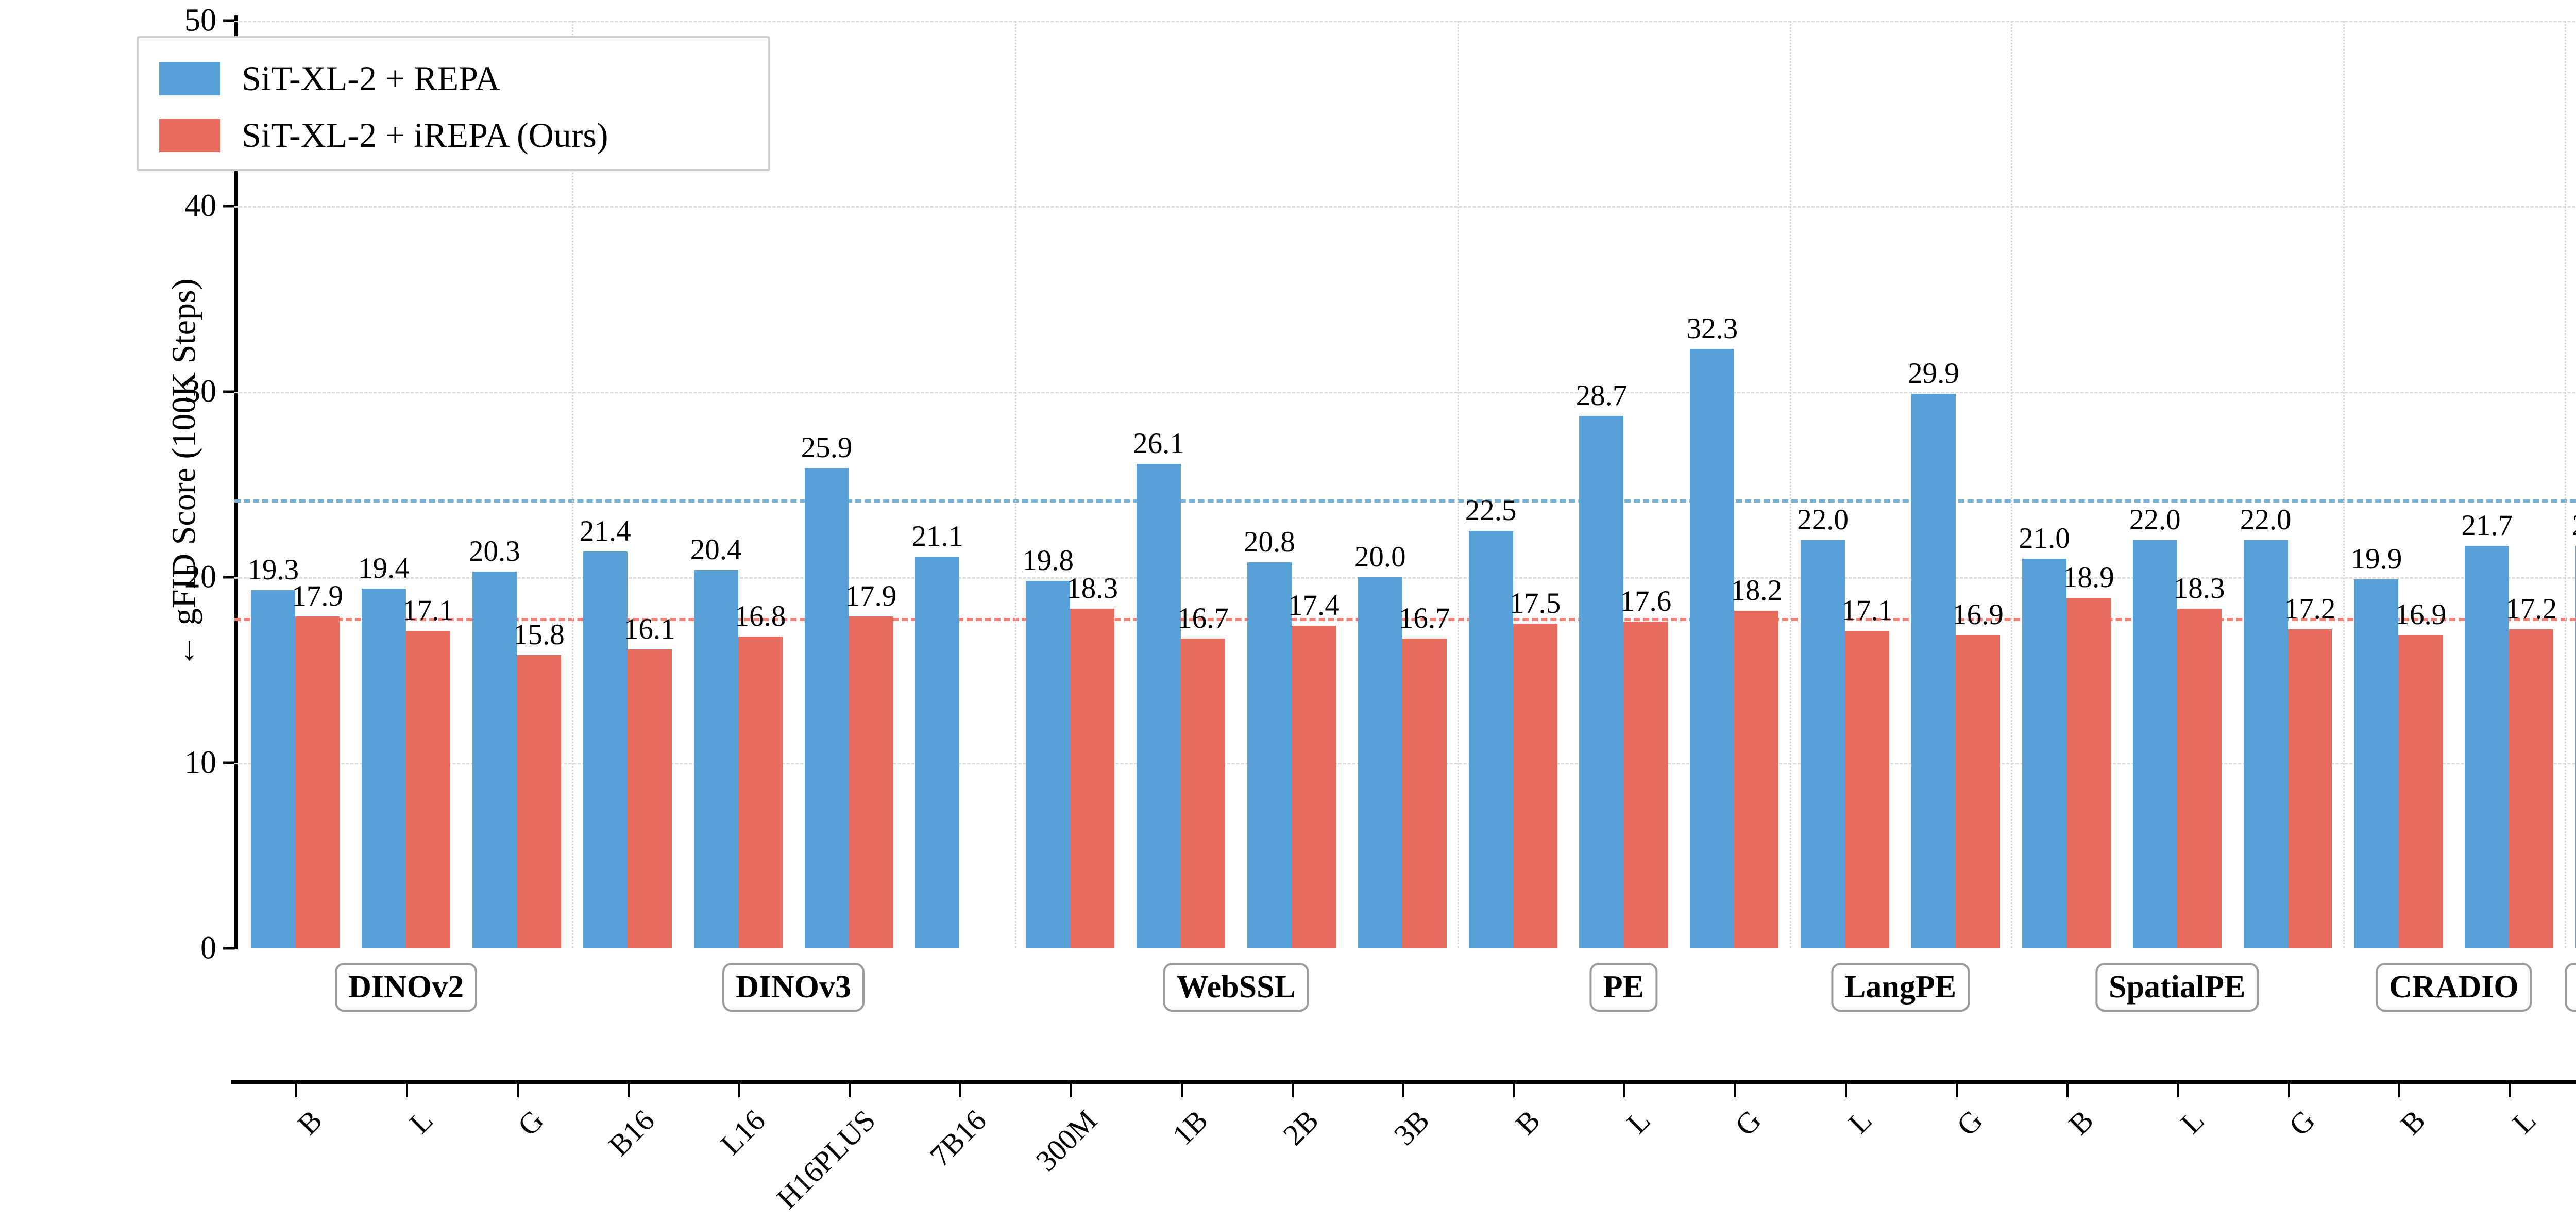 This screenshot has height=1221, width=2576. I want to click on y-tick-label: 10, so click(200, 762).